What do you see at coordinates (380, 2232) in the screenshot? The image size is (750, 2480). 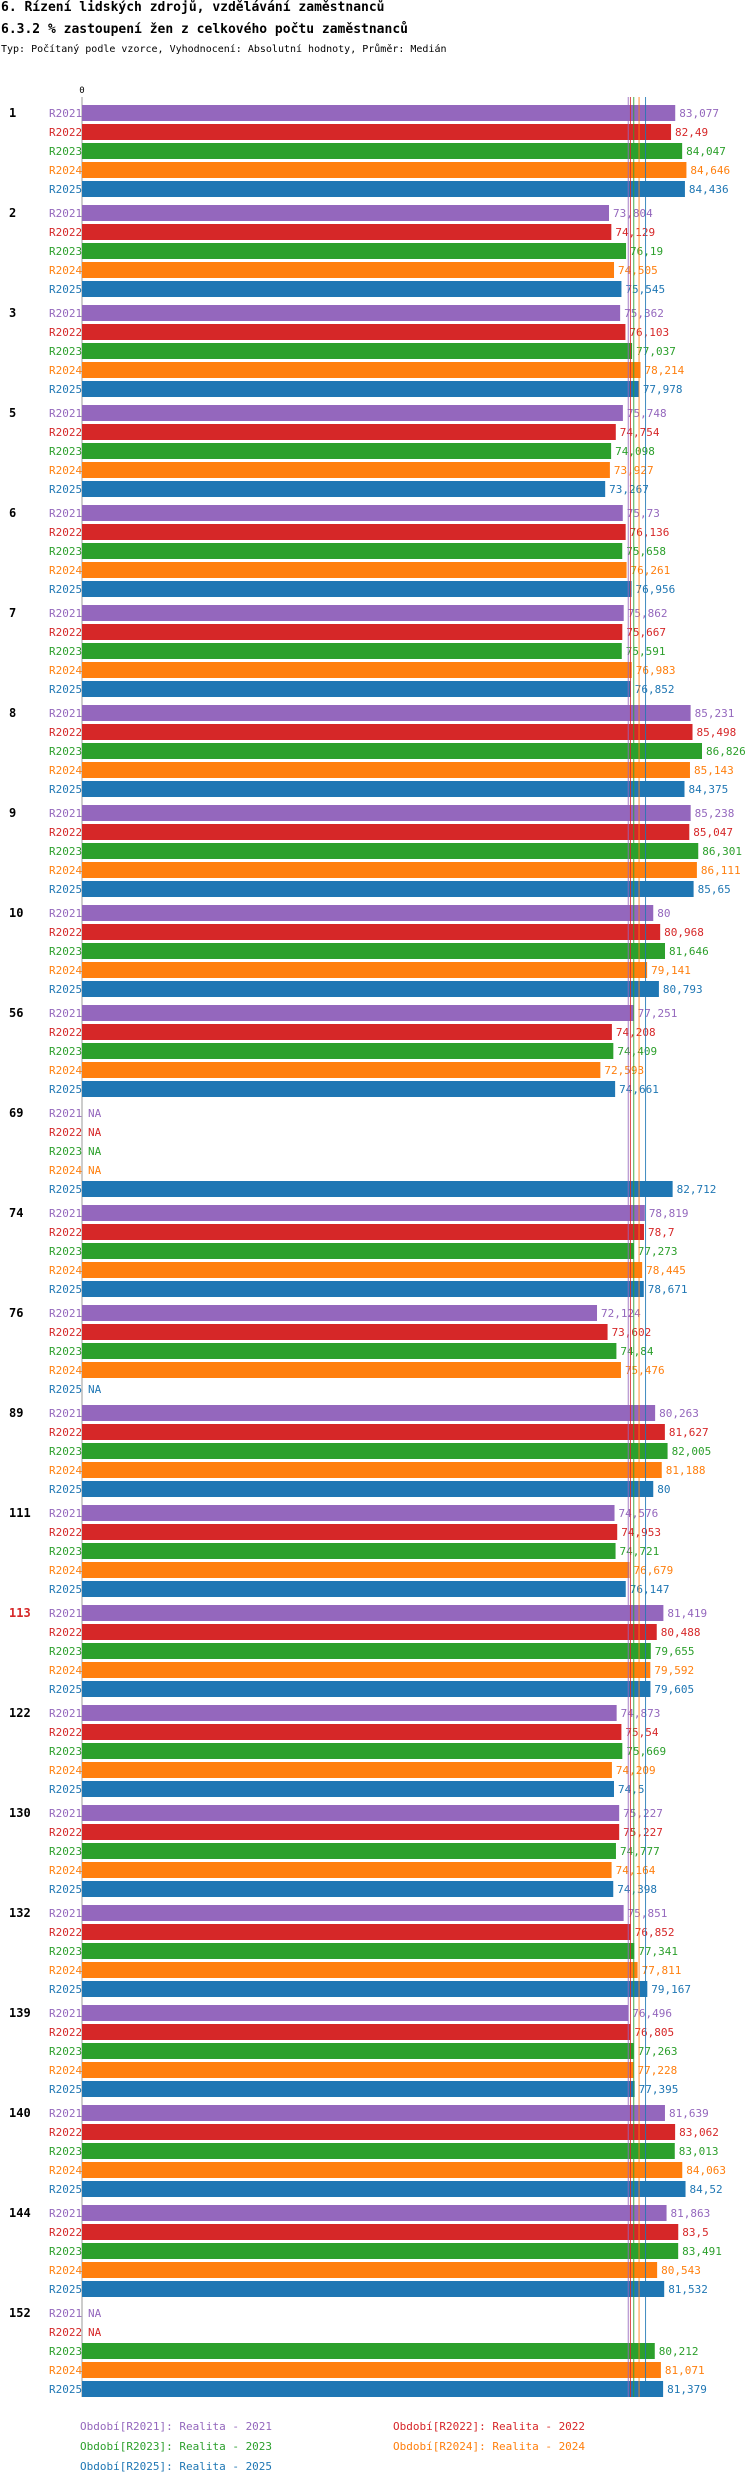 I see `bar-144-r2022` at bounding box center [380, 2232].